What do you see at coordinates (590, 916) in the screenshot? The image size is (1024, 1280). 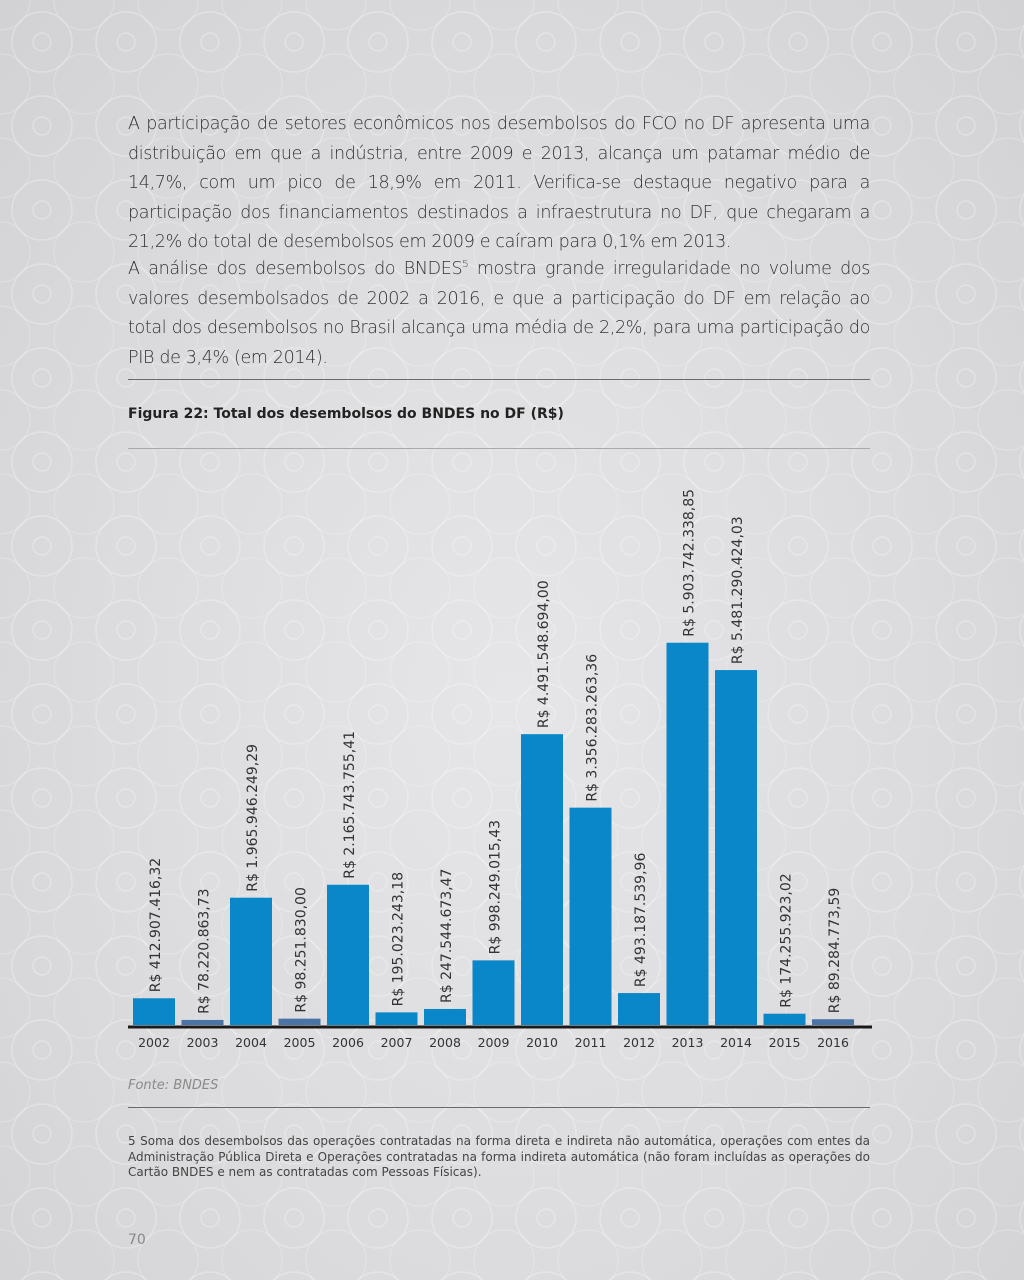 I see `bar-2011` at bounding box center [590, 916].